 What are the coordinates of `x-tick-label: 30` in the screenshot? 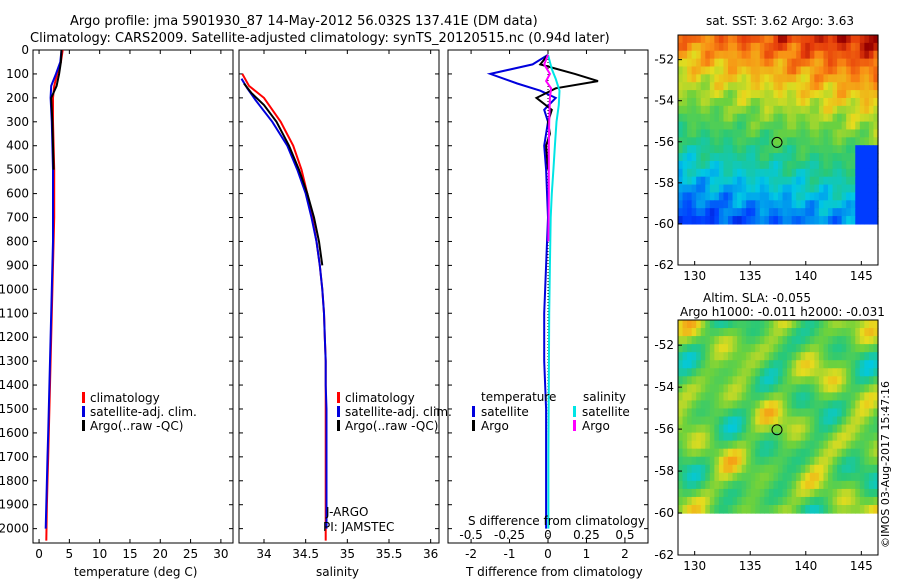 It's located at (220, 554).